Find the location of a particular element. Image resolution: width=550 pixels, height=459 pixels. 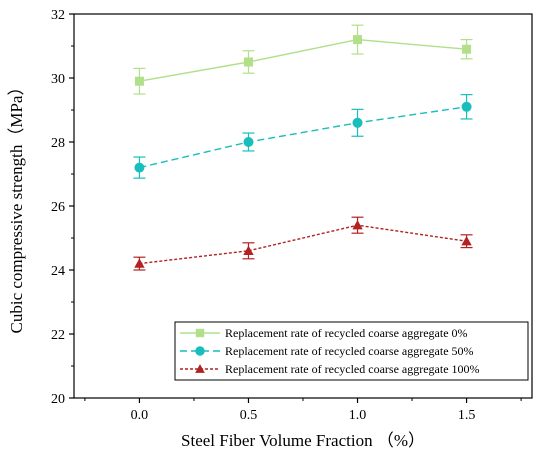

y-tick-label: 20 is located at coordinates (58, 399).